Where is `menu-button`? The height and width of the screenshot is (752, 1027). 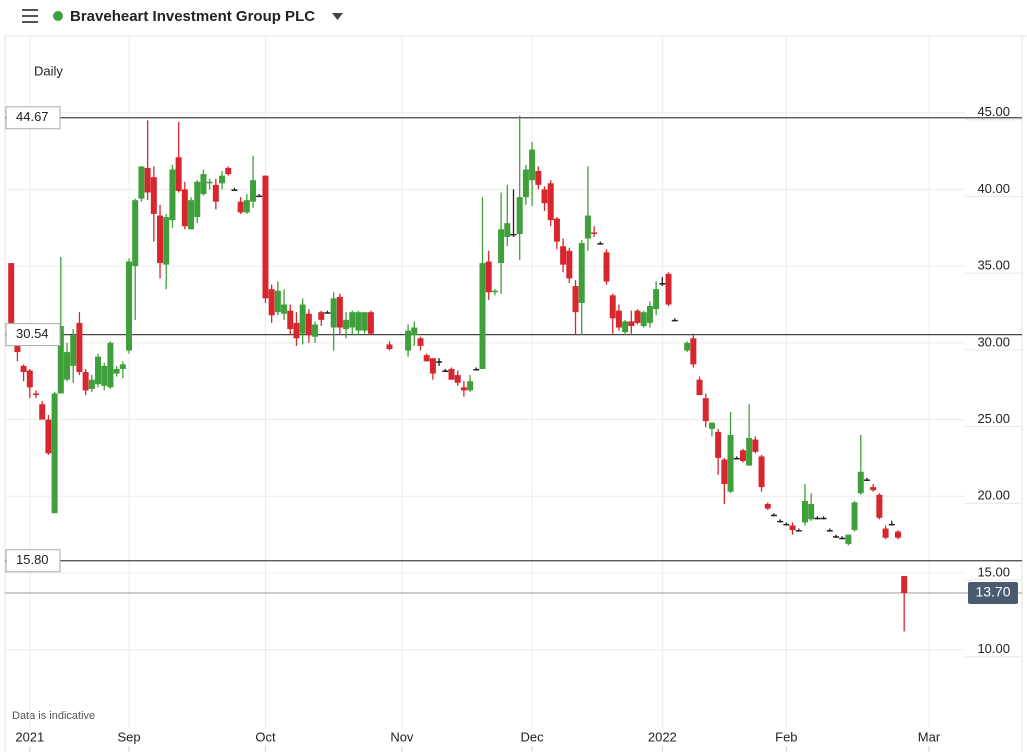
menu-button is located at coordinates (30, 16).